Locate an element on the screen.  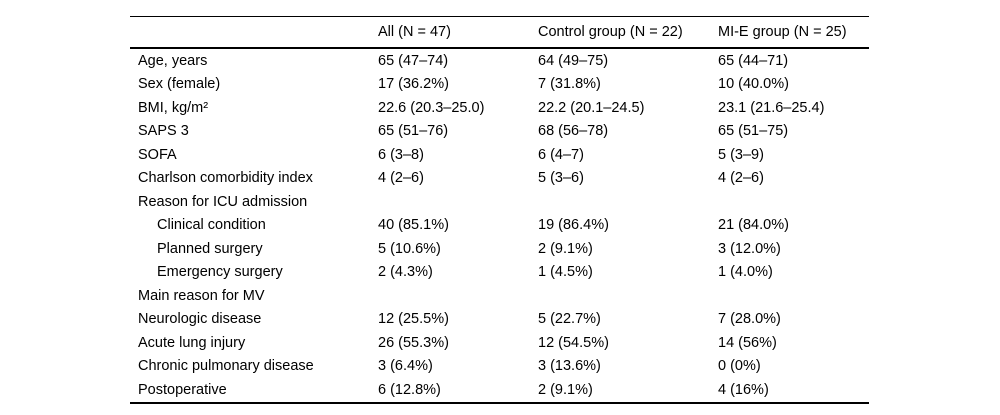
row-label-section: Main reason for MV is located at coordinates (201, 295).